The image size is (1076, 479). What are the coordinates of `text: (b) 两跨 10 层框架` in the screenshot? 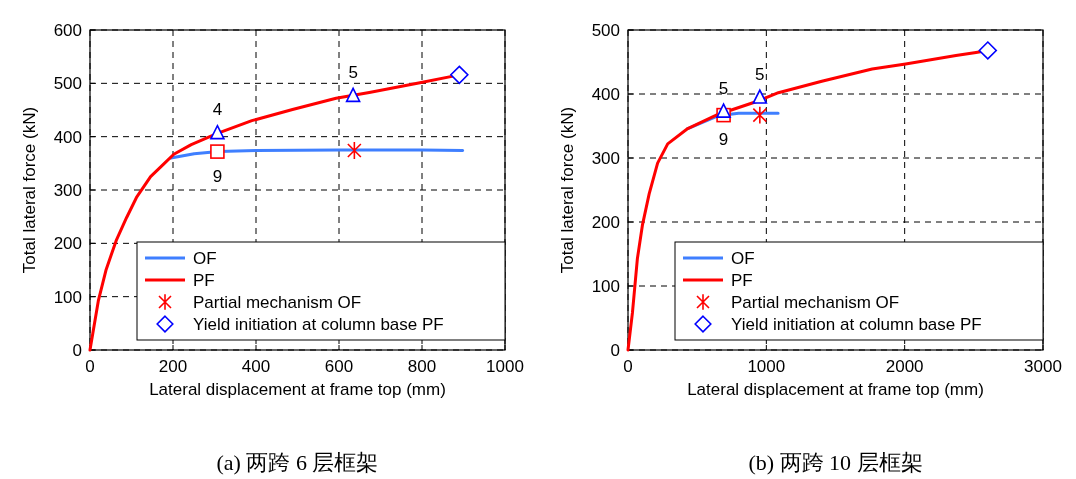 It's located at (835, 462).